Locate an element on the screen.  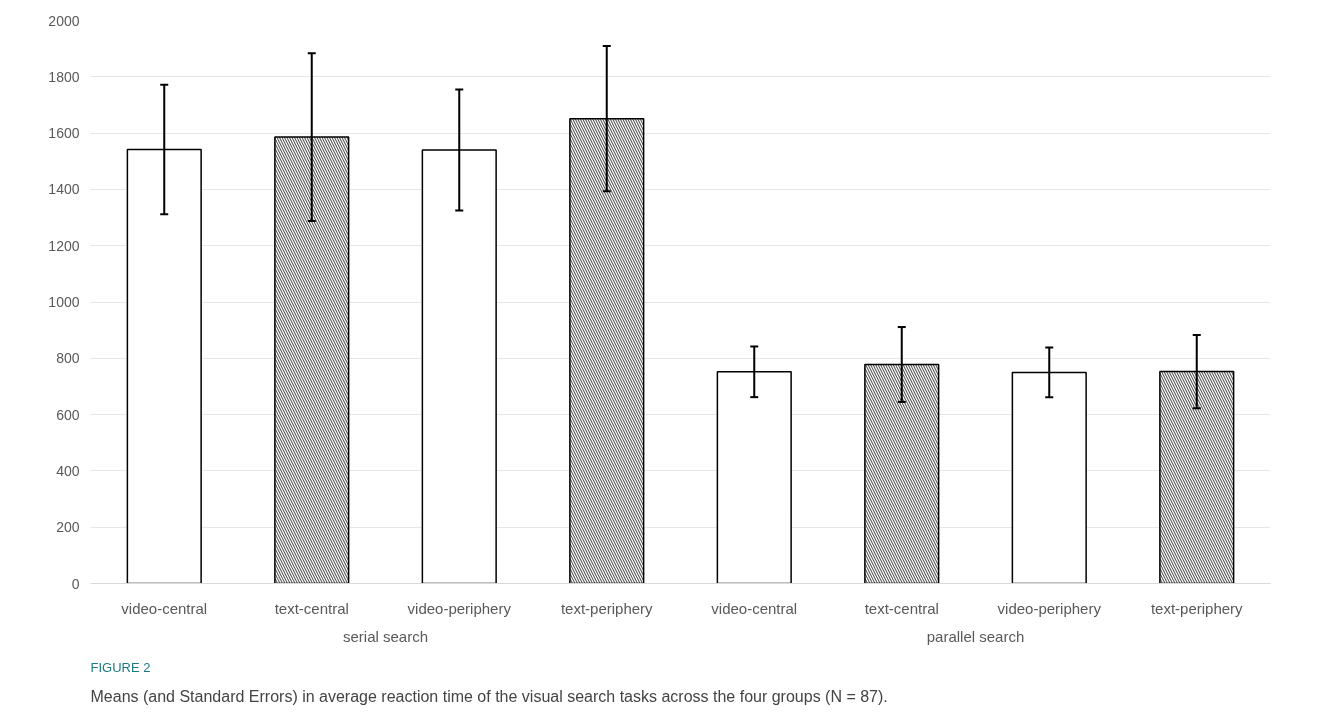
y-tick-label: 1400 is located at coordinates (64, 189).